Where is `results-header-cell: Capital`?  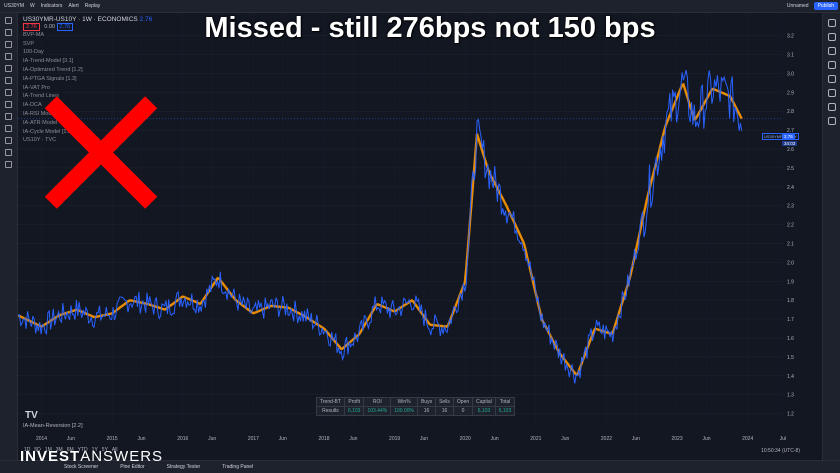
results-header-cell: Capital is located at coordinates (484, 402).